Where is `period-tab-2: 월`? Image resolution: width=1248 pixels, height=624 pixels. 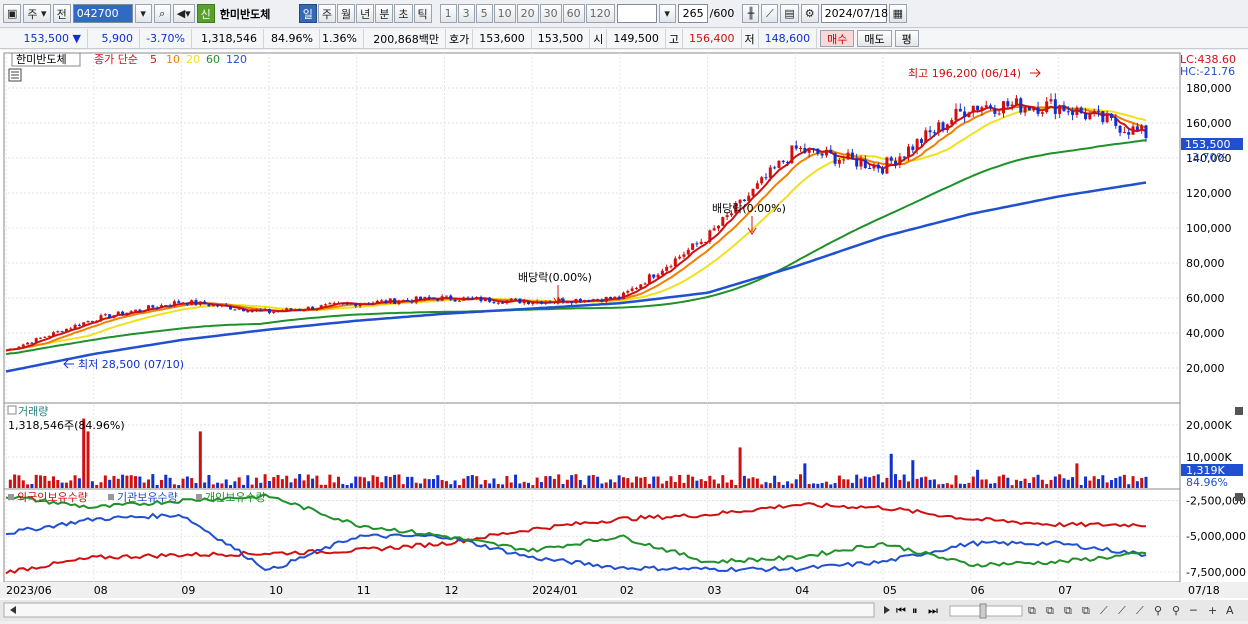
period-tab-2: 월 is located at coordinates (346, 13).